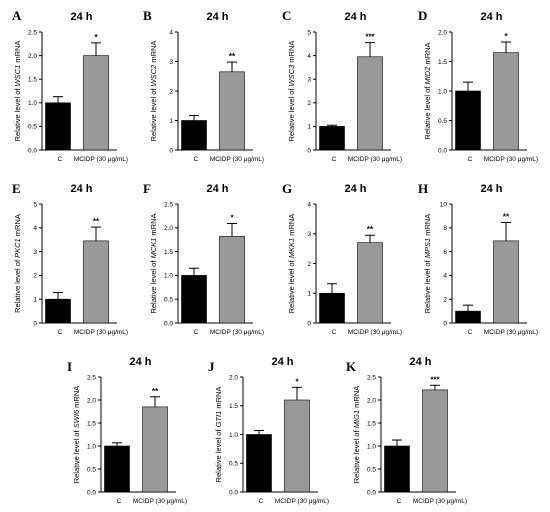  Describe the element at coordinates (153, 248) in the screenshot. I see `y-axis-label-gene: MCK1` at that location.